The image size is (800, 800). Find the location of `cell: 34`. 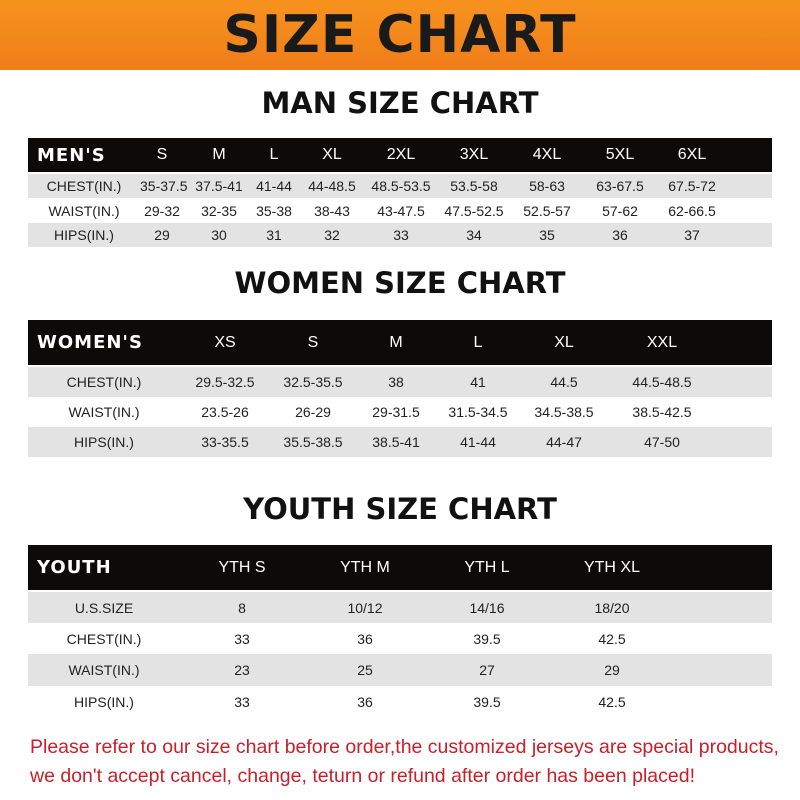

cell: 34 is located at coordinates (474, 235).